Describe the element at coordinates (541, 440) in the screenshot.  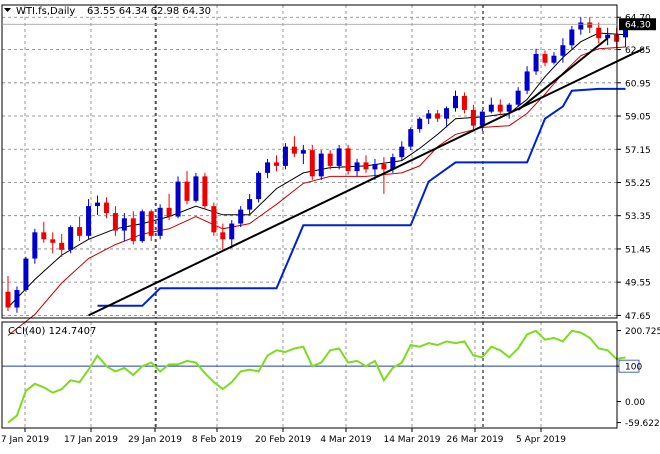
I see `x-tick-label: 5 Apr 2019` at that location.